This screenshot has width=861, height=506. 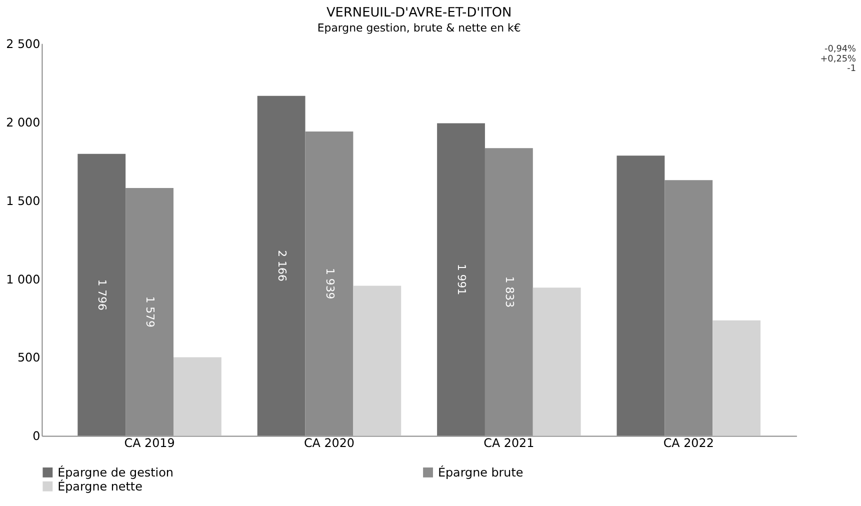 What do you see at coordinates (419, 13) in the screenshot?
I see `chart-title: VERNEUIL-D'AVRE-ET-D'ITON` at bounding box center [419, 13].